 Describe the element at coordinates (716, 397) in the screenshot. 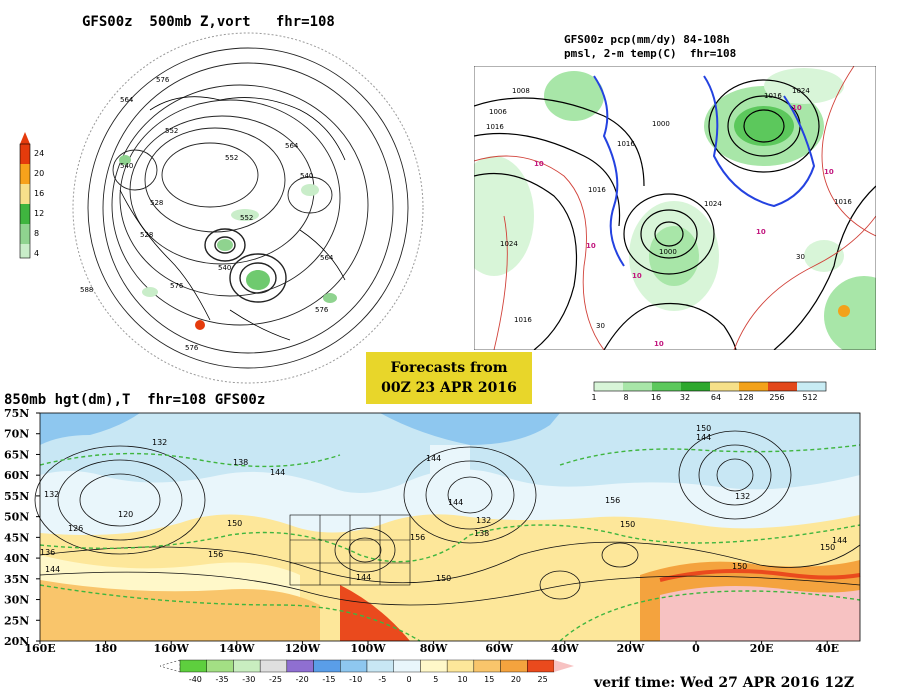

I see `precip-colorbar-label: 64` at that location.